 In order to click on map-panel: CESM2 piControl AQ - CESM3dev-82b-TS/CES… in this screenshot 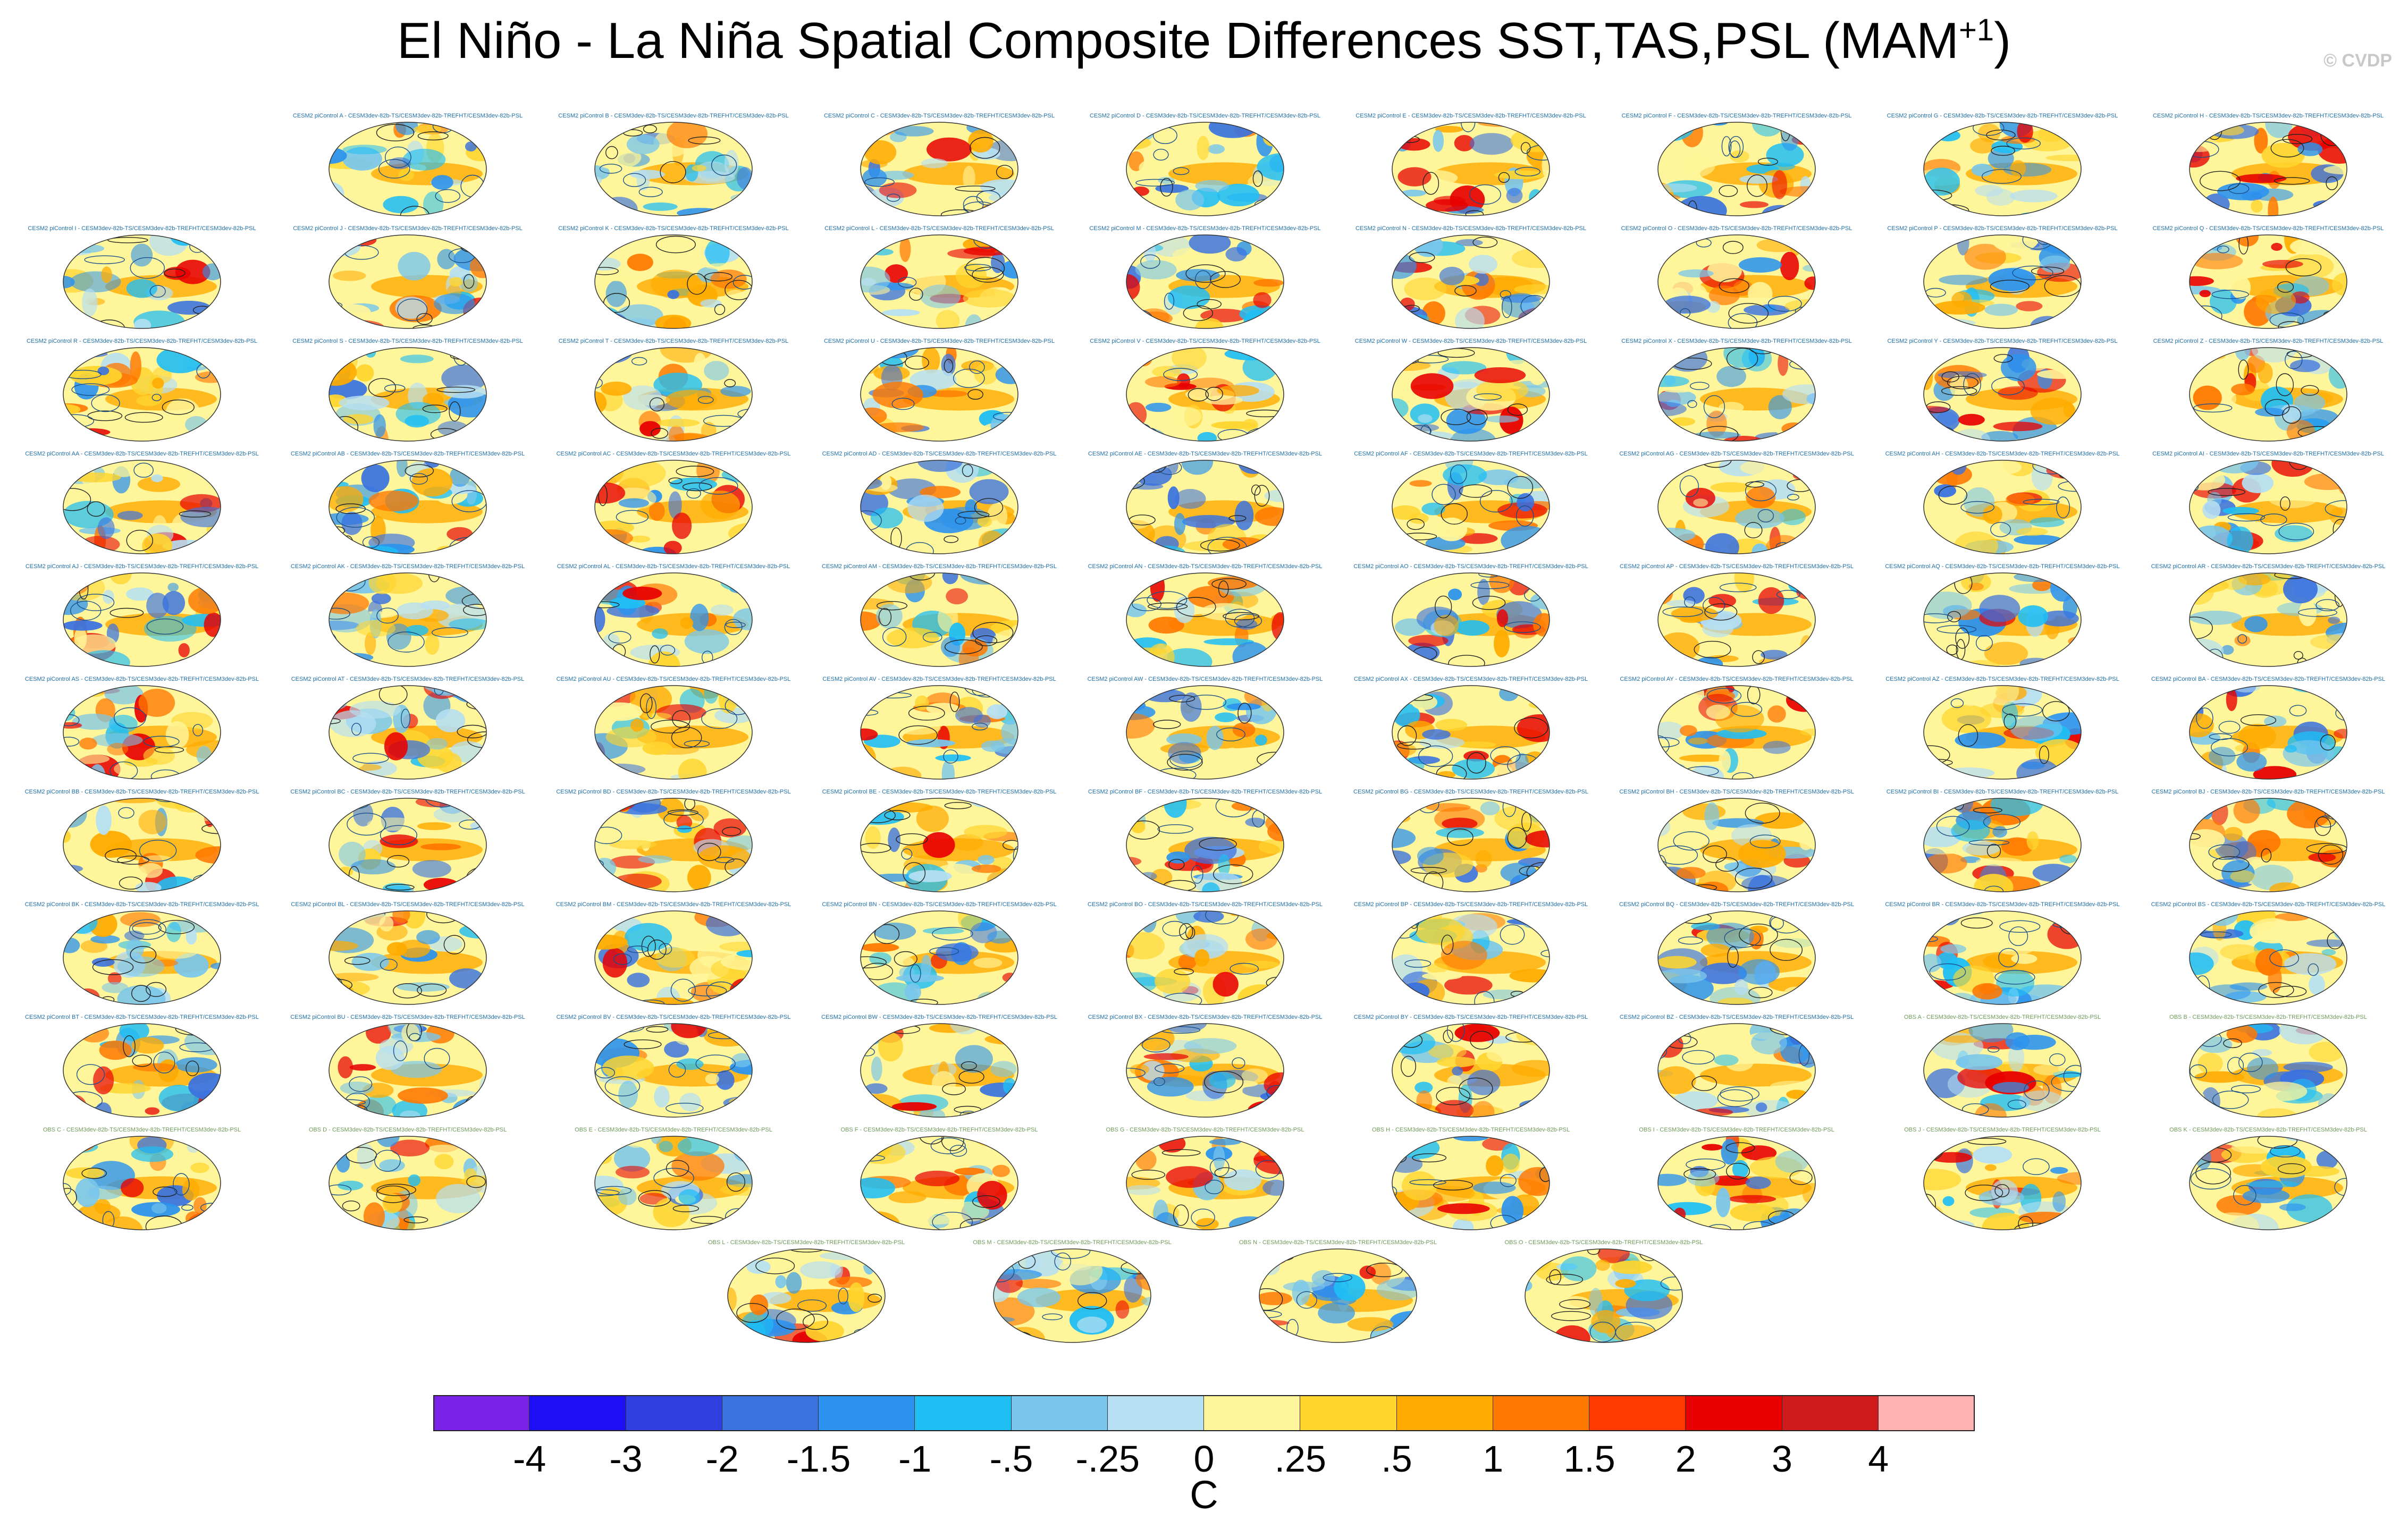, I will do `click(2002, 619)`.